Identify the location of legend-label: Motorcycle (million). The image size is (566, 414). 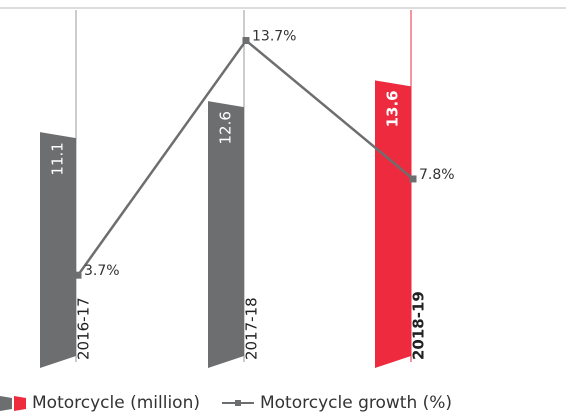
(116, 403).